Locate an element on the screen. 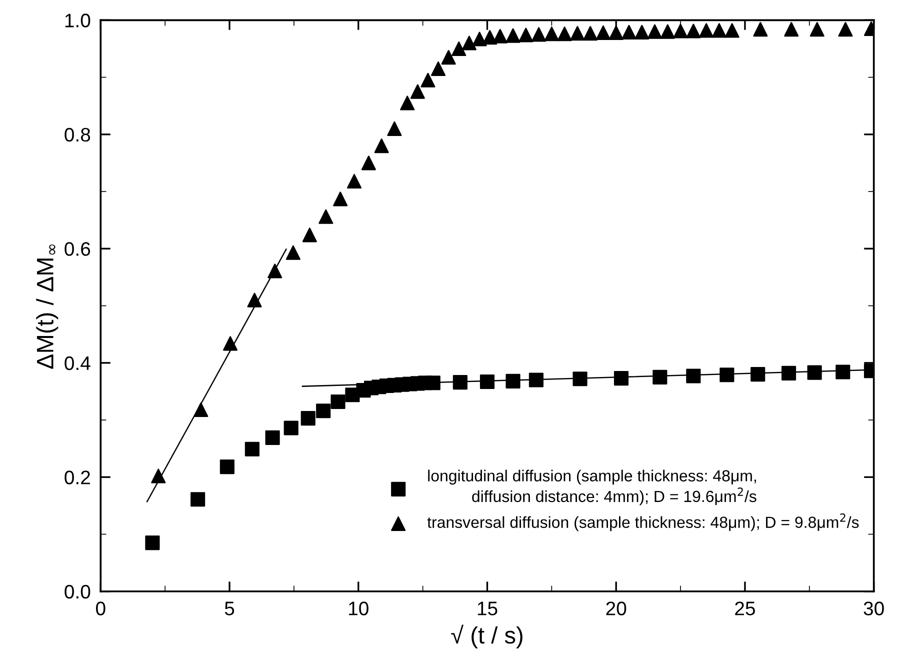 The width and height of the screenshot is (915, 672). y-tick-label: 0.2 is located at coordinates (77, 477).